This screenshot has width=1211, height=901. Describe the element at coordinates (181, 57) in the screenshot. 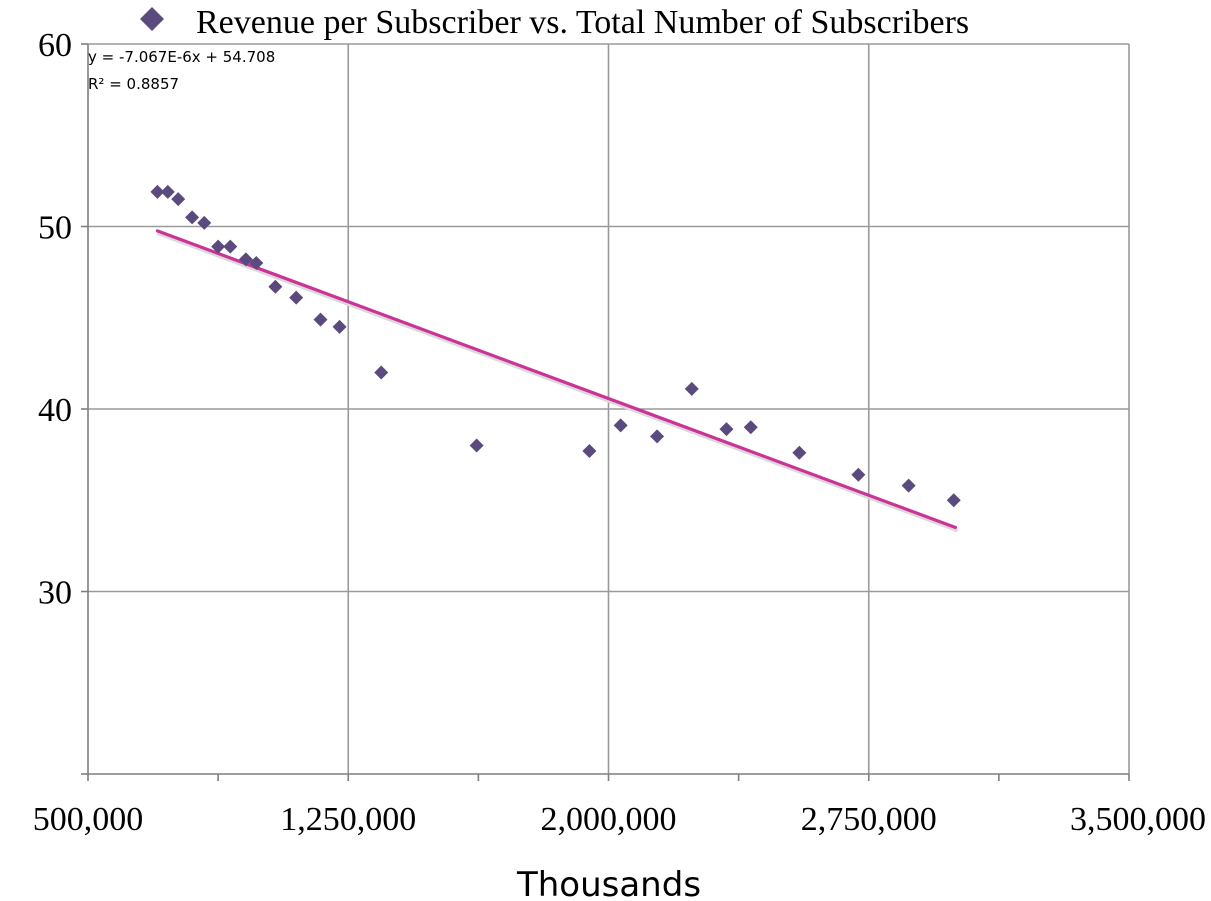

I see `trendline-equation: y = -7.067E-6x + 54.708` at that location.